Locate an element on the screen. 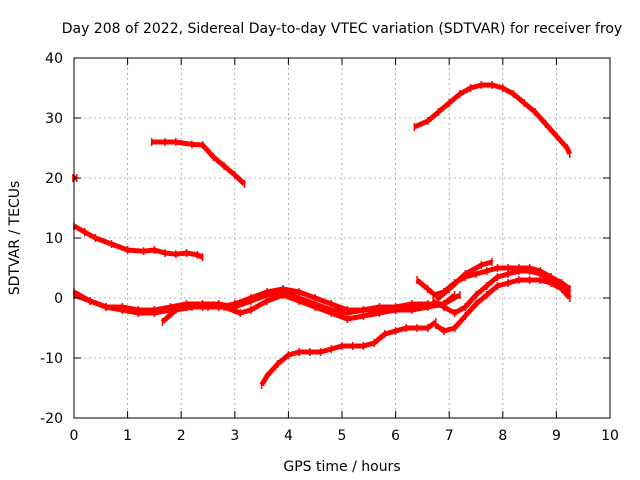 The height and width of the screenshot is (480, 640). y-tick-label: 10 is located at coordinates (54, 239).